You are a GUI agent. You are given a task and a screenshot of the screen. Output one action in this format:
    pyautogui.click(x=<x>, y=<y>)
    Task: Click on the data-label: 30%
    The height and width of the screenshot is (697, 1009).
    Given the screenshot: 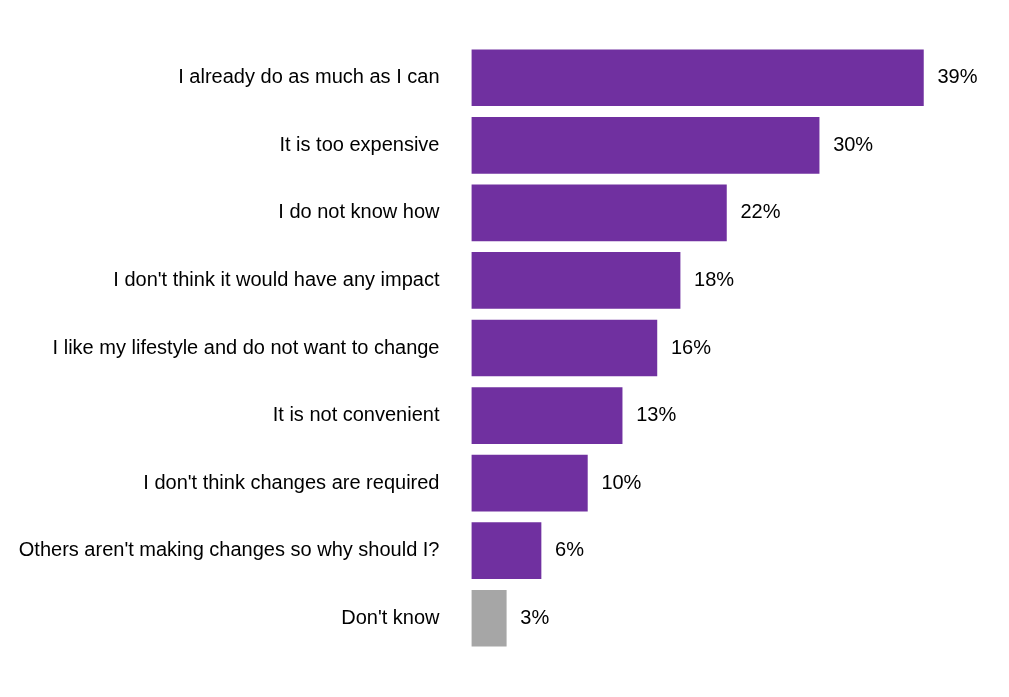 What is the action you would take?
    pyautogui.click(x=853, y=143)
    